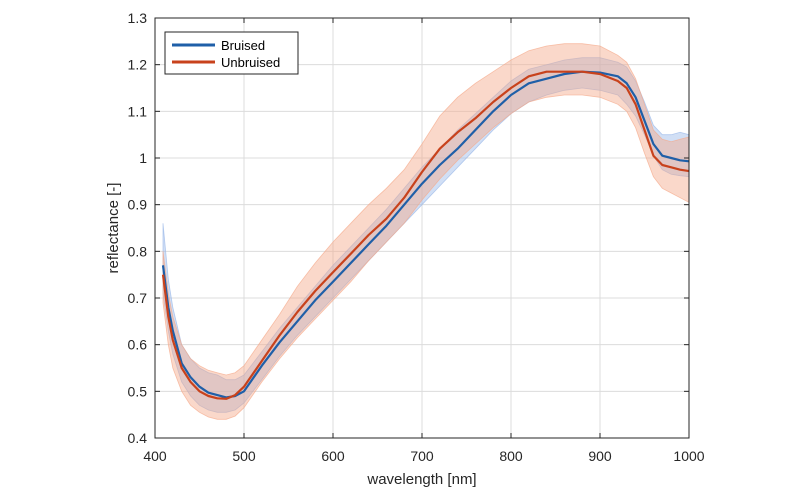 This screenshot has height=501, width=809. I want to click on y-tick-label: 0.5, so click(138, 391).